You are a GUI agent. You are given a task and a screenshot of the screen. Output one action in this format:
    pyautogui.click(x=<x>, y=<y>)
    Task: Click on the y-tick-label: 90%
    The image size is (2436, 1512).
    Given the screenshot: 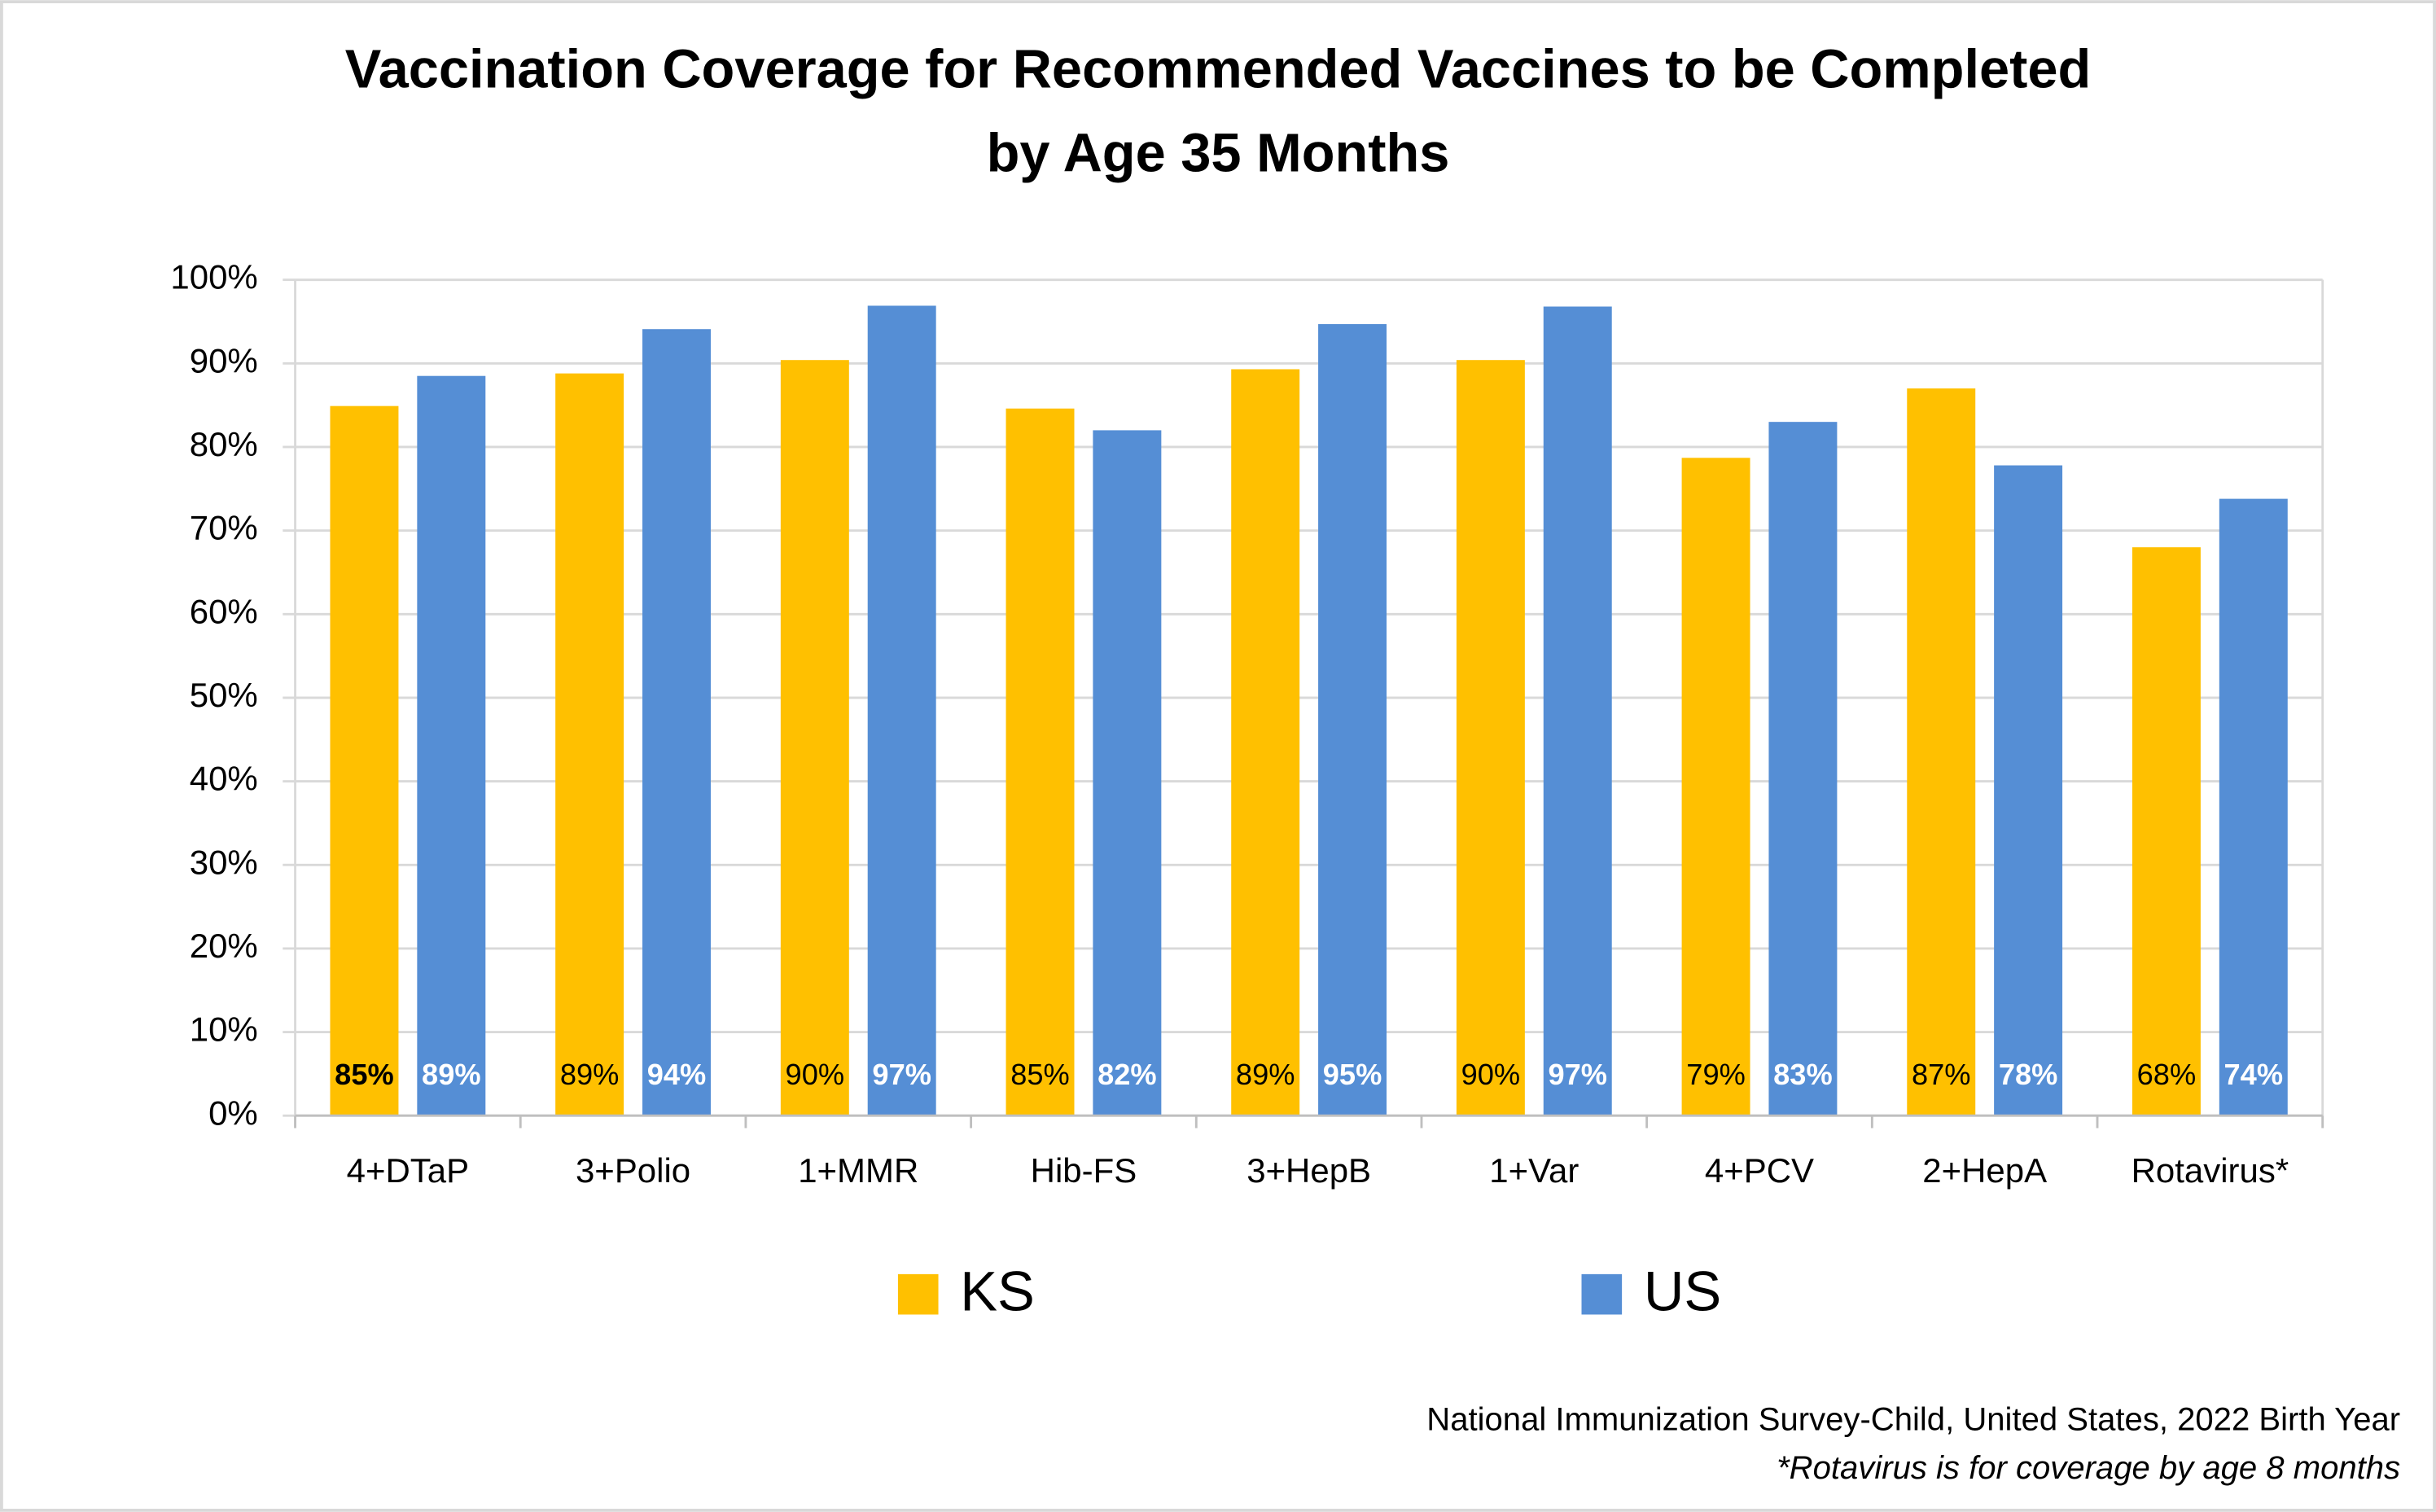 What is the action you would take?
    pyautogui.click(x=224, y=360)
    